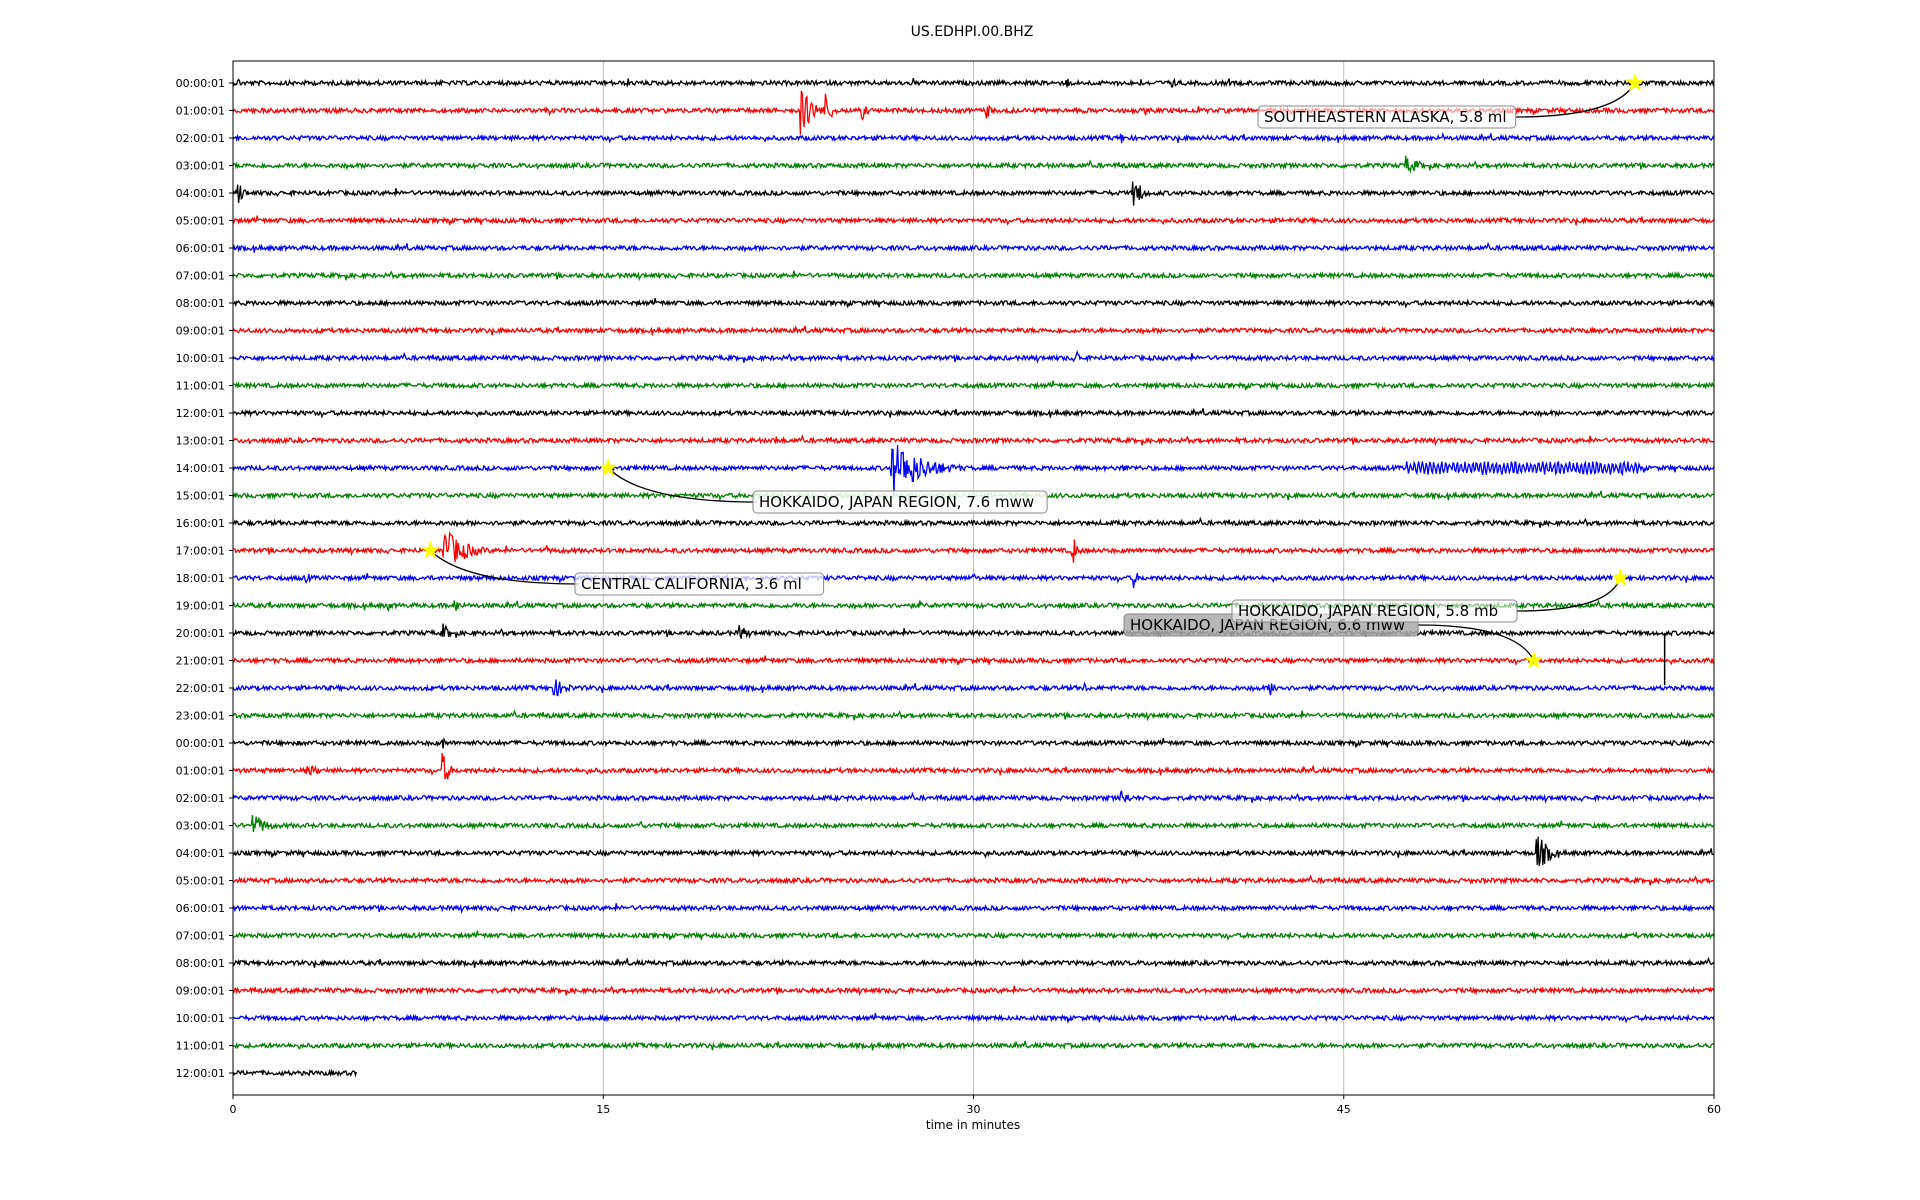  I want to click on y-tick-label: 16:00:01, so click(200, 523).